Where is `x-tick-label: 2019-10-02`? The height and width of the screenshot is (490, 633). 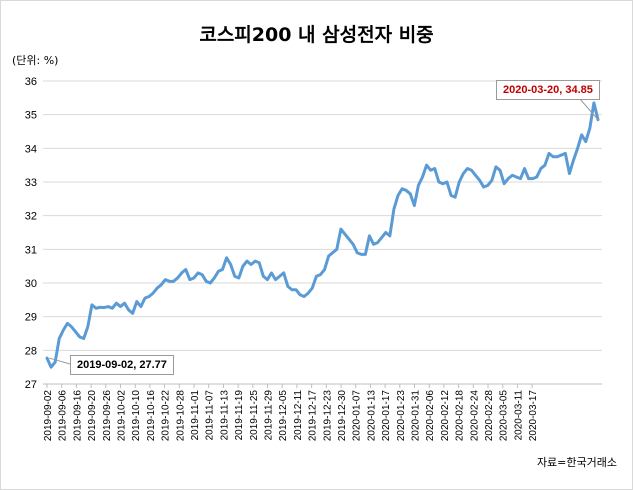 x-tick-label: 2019-10-02 is located at coordinates (122, 416).